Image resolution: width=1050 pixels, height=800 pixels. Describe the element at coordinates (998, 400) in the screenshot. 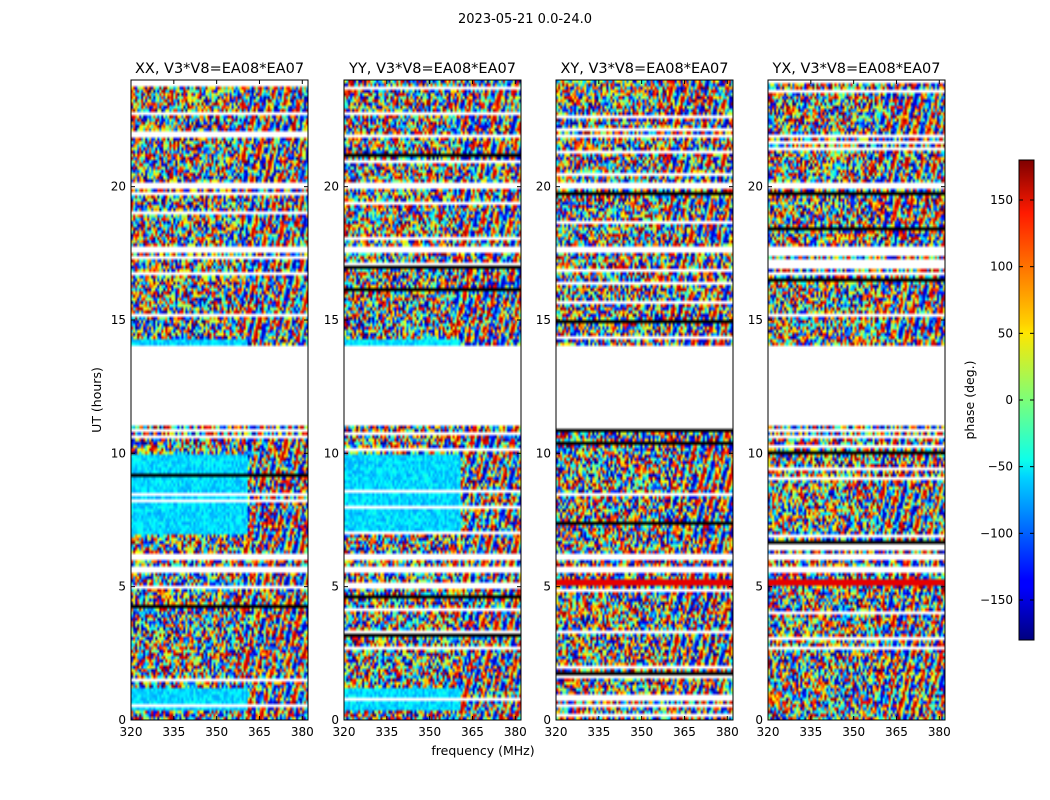

I see `colorbar: phase (deg.) 150 100 50 0 −50 −100 −150` at that location.